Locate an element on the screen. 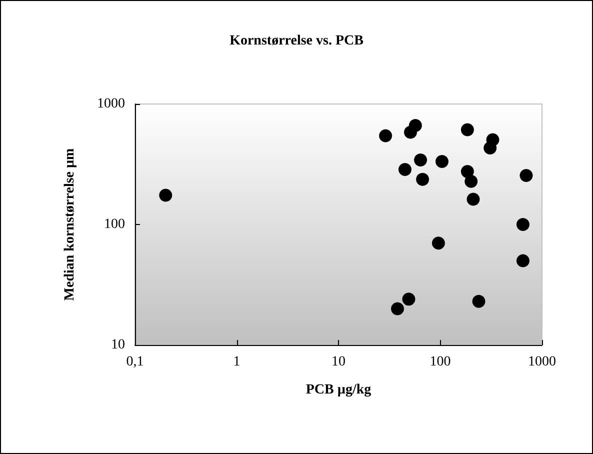 The height and width of the screenshot is (454, 593). y-axis-title: Median kornstørrelse µm is located at coordinates (70, 224).